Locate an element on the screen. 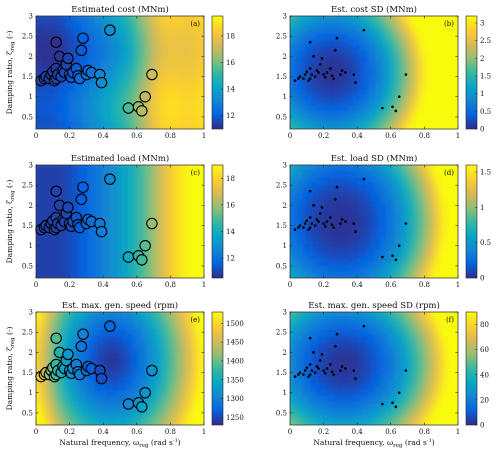 The height and width of the screenshot is (450, 500). x-tick-label: 0.6 is located at coordinates (137, 136).